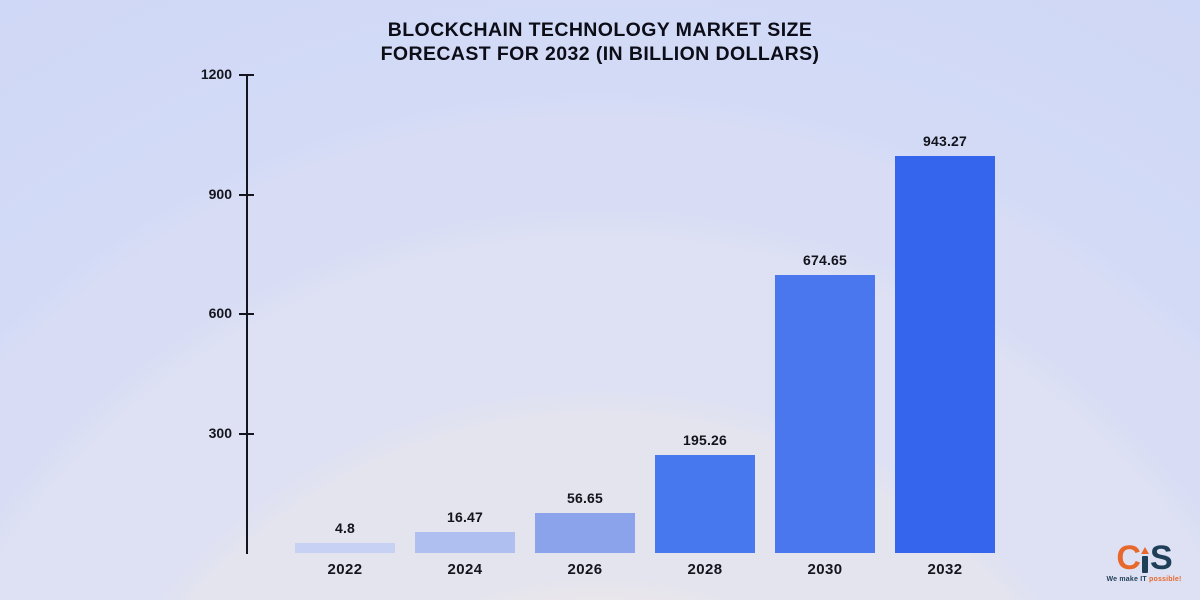 The image size is (1200, 600). I want to click on chart-title-line1: BLOCKCHAIN TECHNOLOGY MARKET SIZE, so click(600, 30).